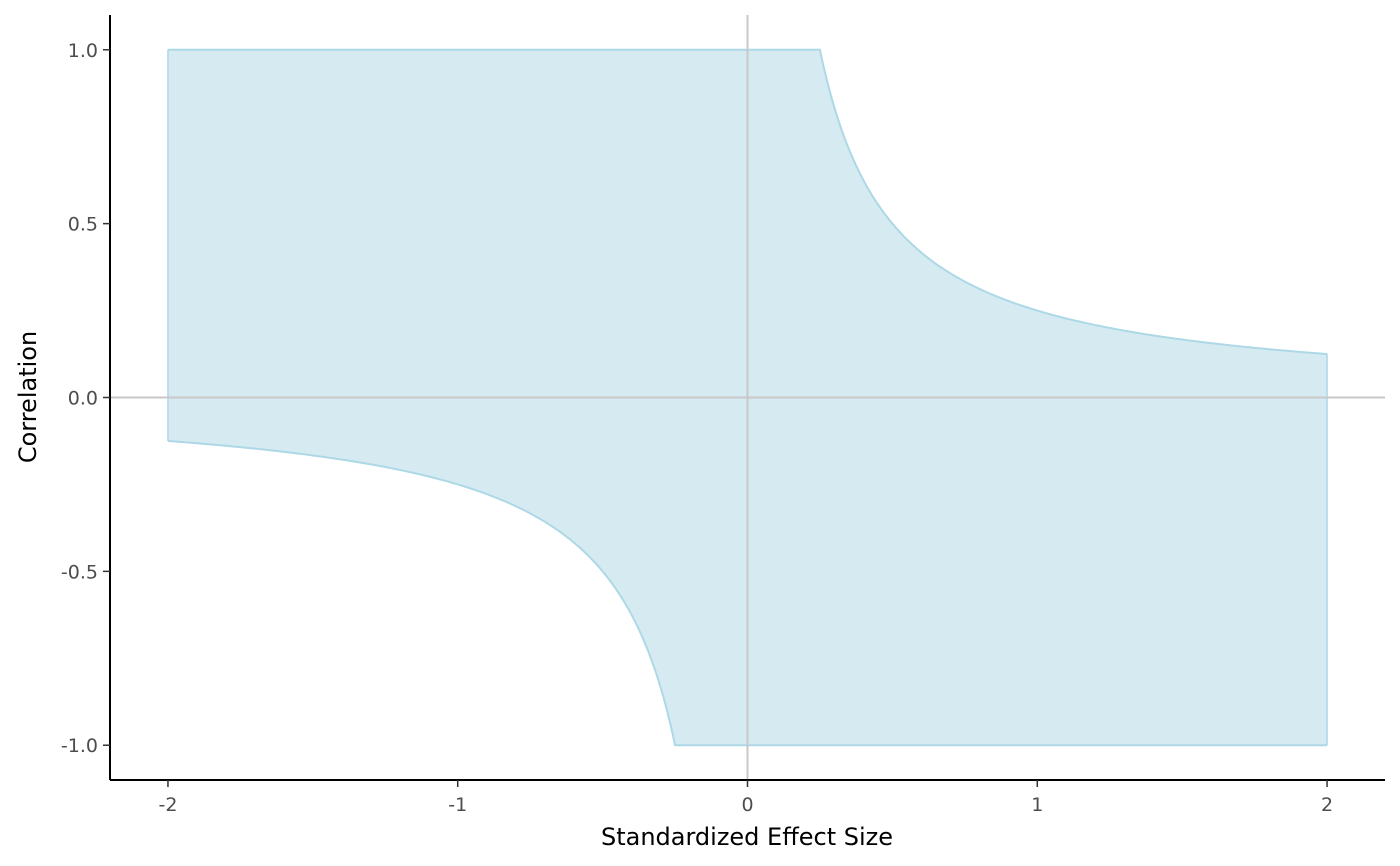 The height and width of the screenshot is (866, 1400). Describe the element at coordinates (1037, 805) in the screenshot. I see `x-tick-label: 1` at that location.